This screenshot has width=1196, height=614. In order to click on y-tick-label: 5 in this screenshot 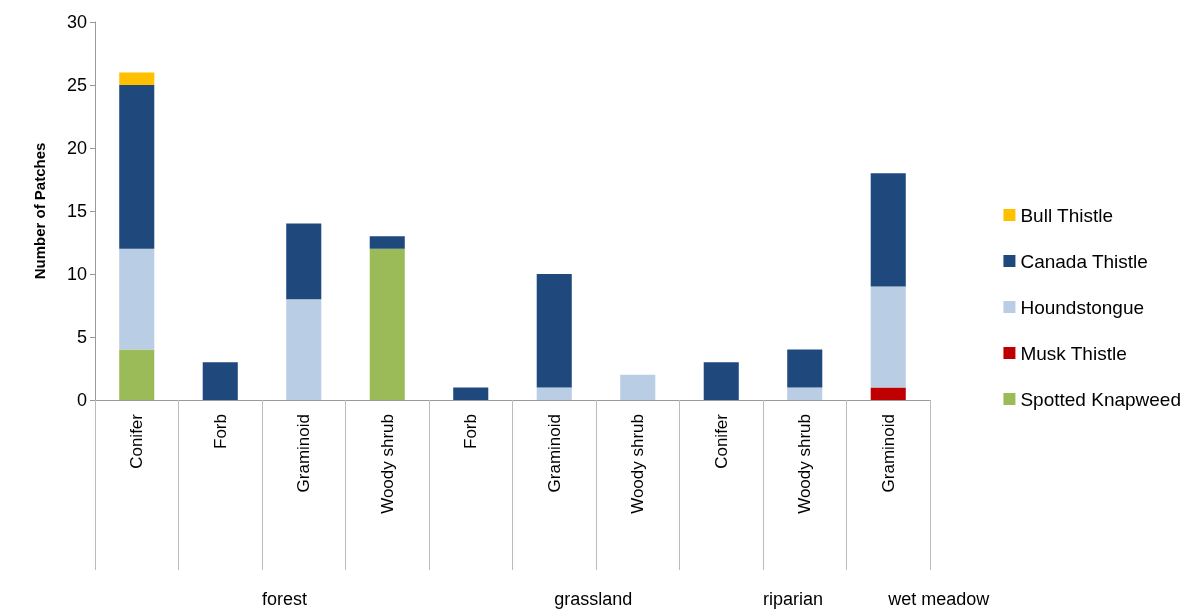, I will do `click(81, 337)`.